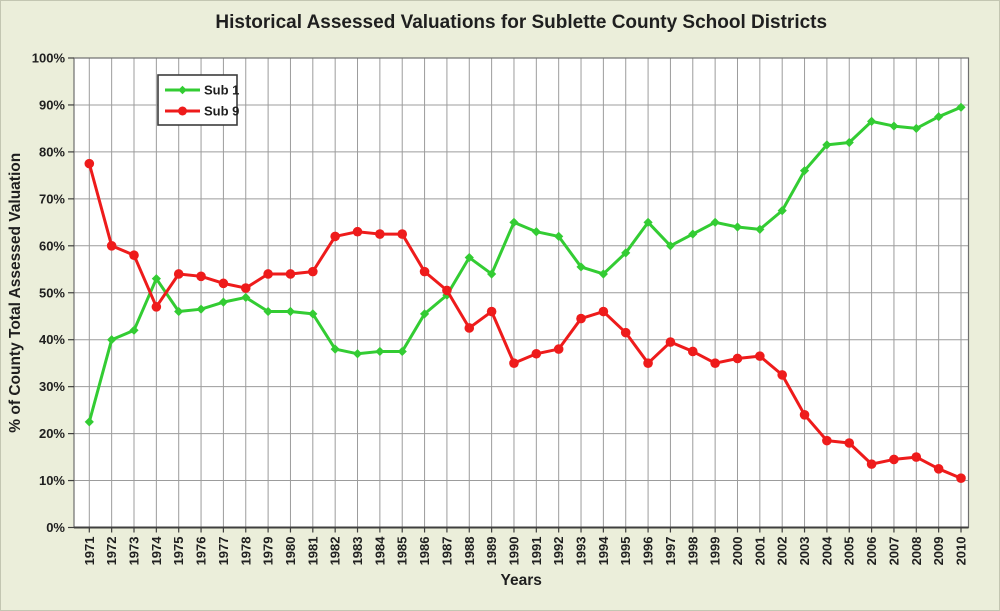 The image size is (1000, 611). I want to click on x-tick-label: 1980, so click(290, 551).